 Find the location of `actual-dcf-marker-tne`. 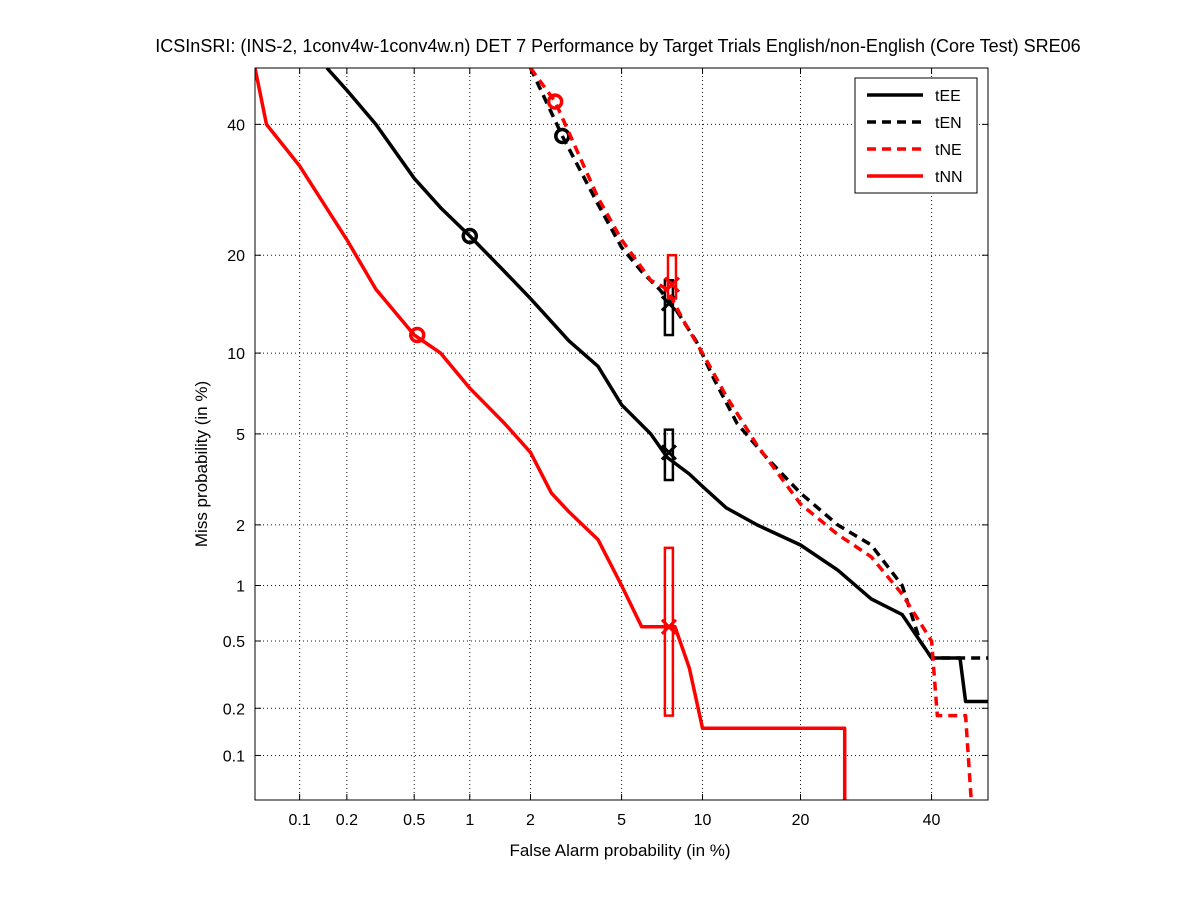

actual-dcf-marker-tne is located at coordinates (672, 284).